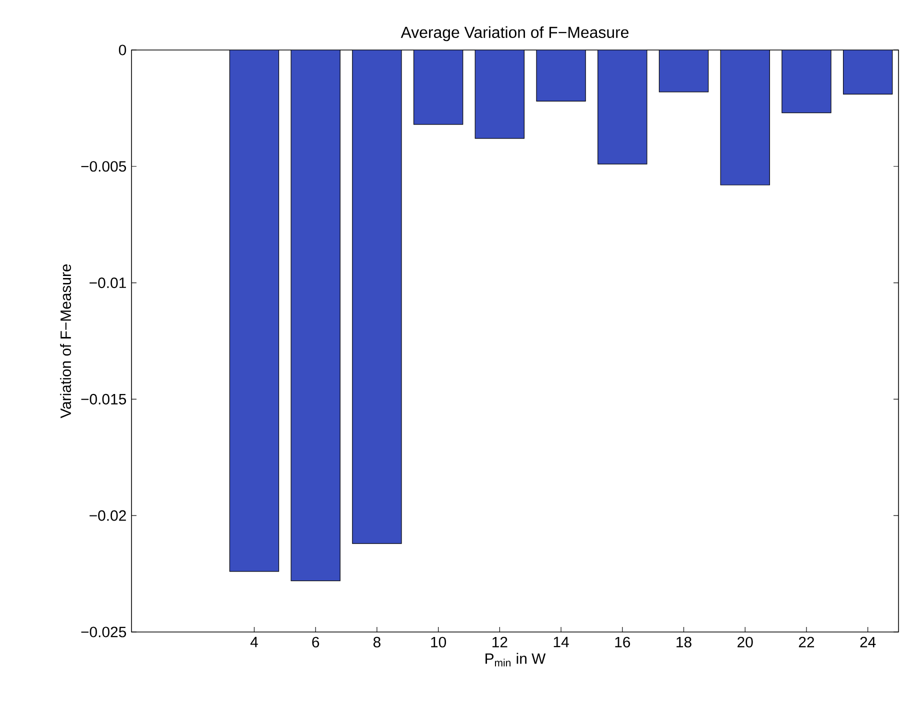  I want to click on y-tick-label: −0.025, so click(103, 632).